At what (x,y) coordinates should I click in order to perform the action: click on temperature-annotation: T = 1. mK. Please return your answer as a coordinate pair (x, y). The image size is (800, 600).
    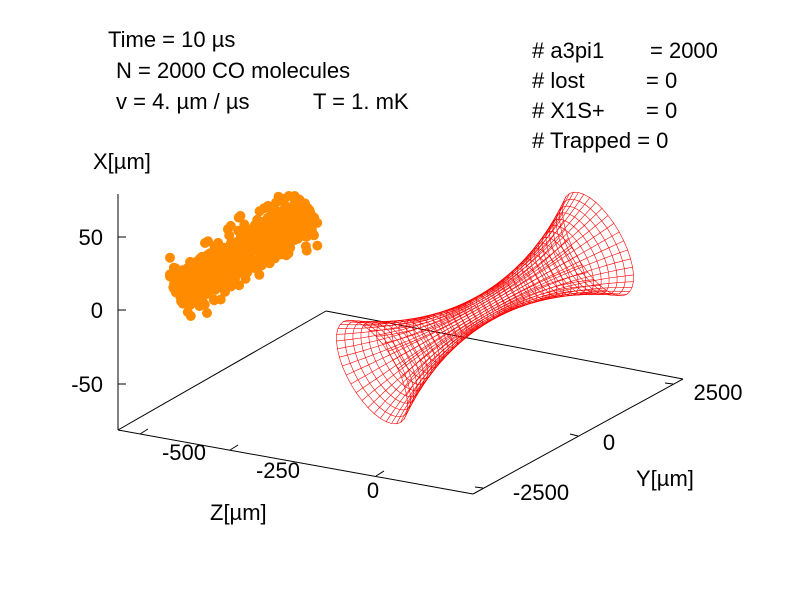
    Looking at the image, I should click on (361, 101).